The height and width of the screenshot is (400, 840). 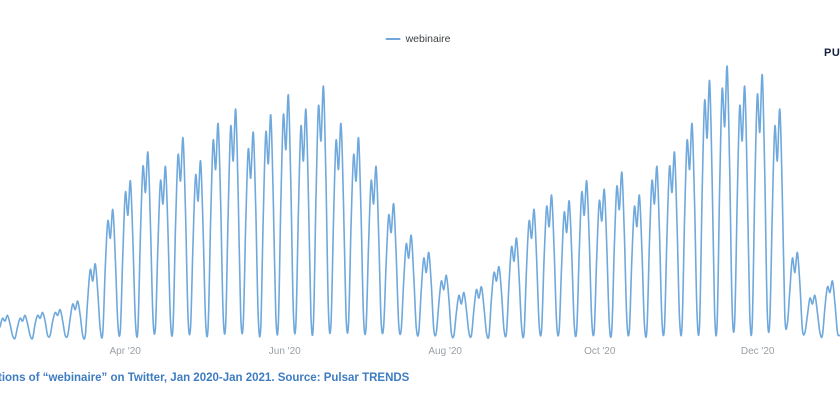 What do you see at coordinates (757, 351) in the screenshot?
I see `x-tick-label: Dec '20` at bounding box center [757, 351].